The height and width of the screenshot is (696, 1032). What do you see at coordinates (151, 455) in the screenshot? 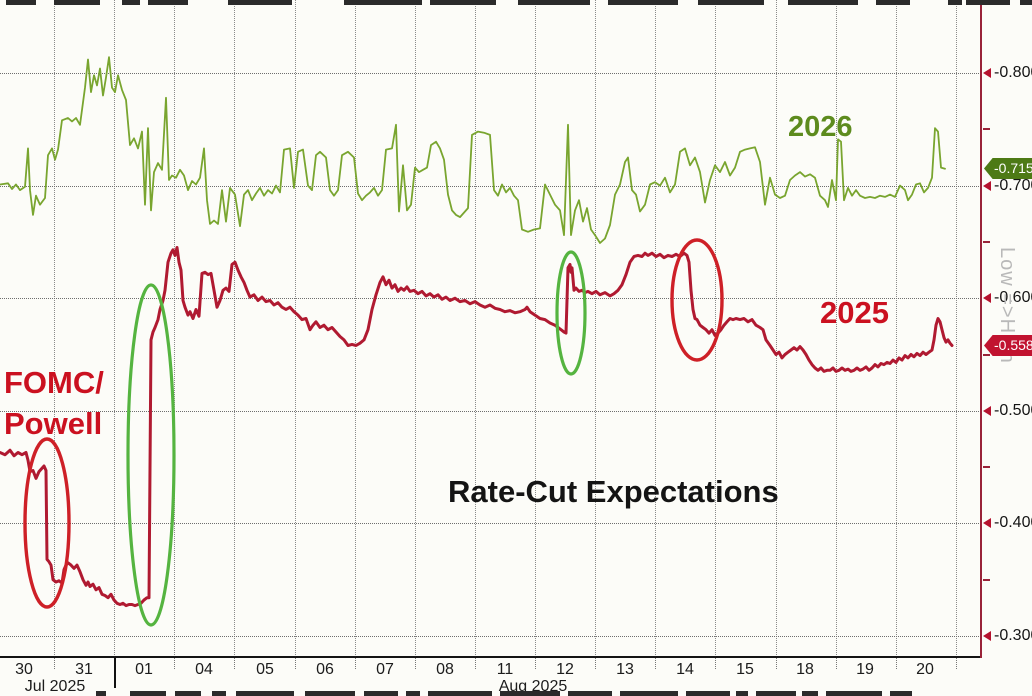
I see `payrolls-jump-circle` at bounding box center [151, 455].